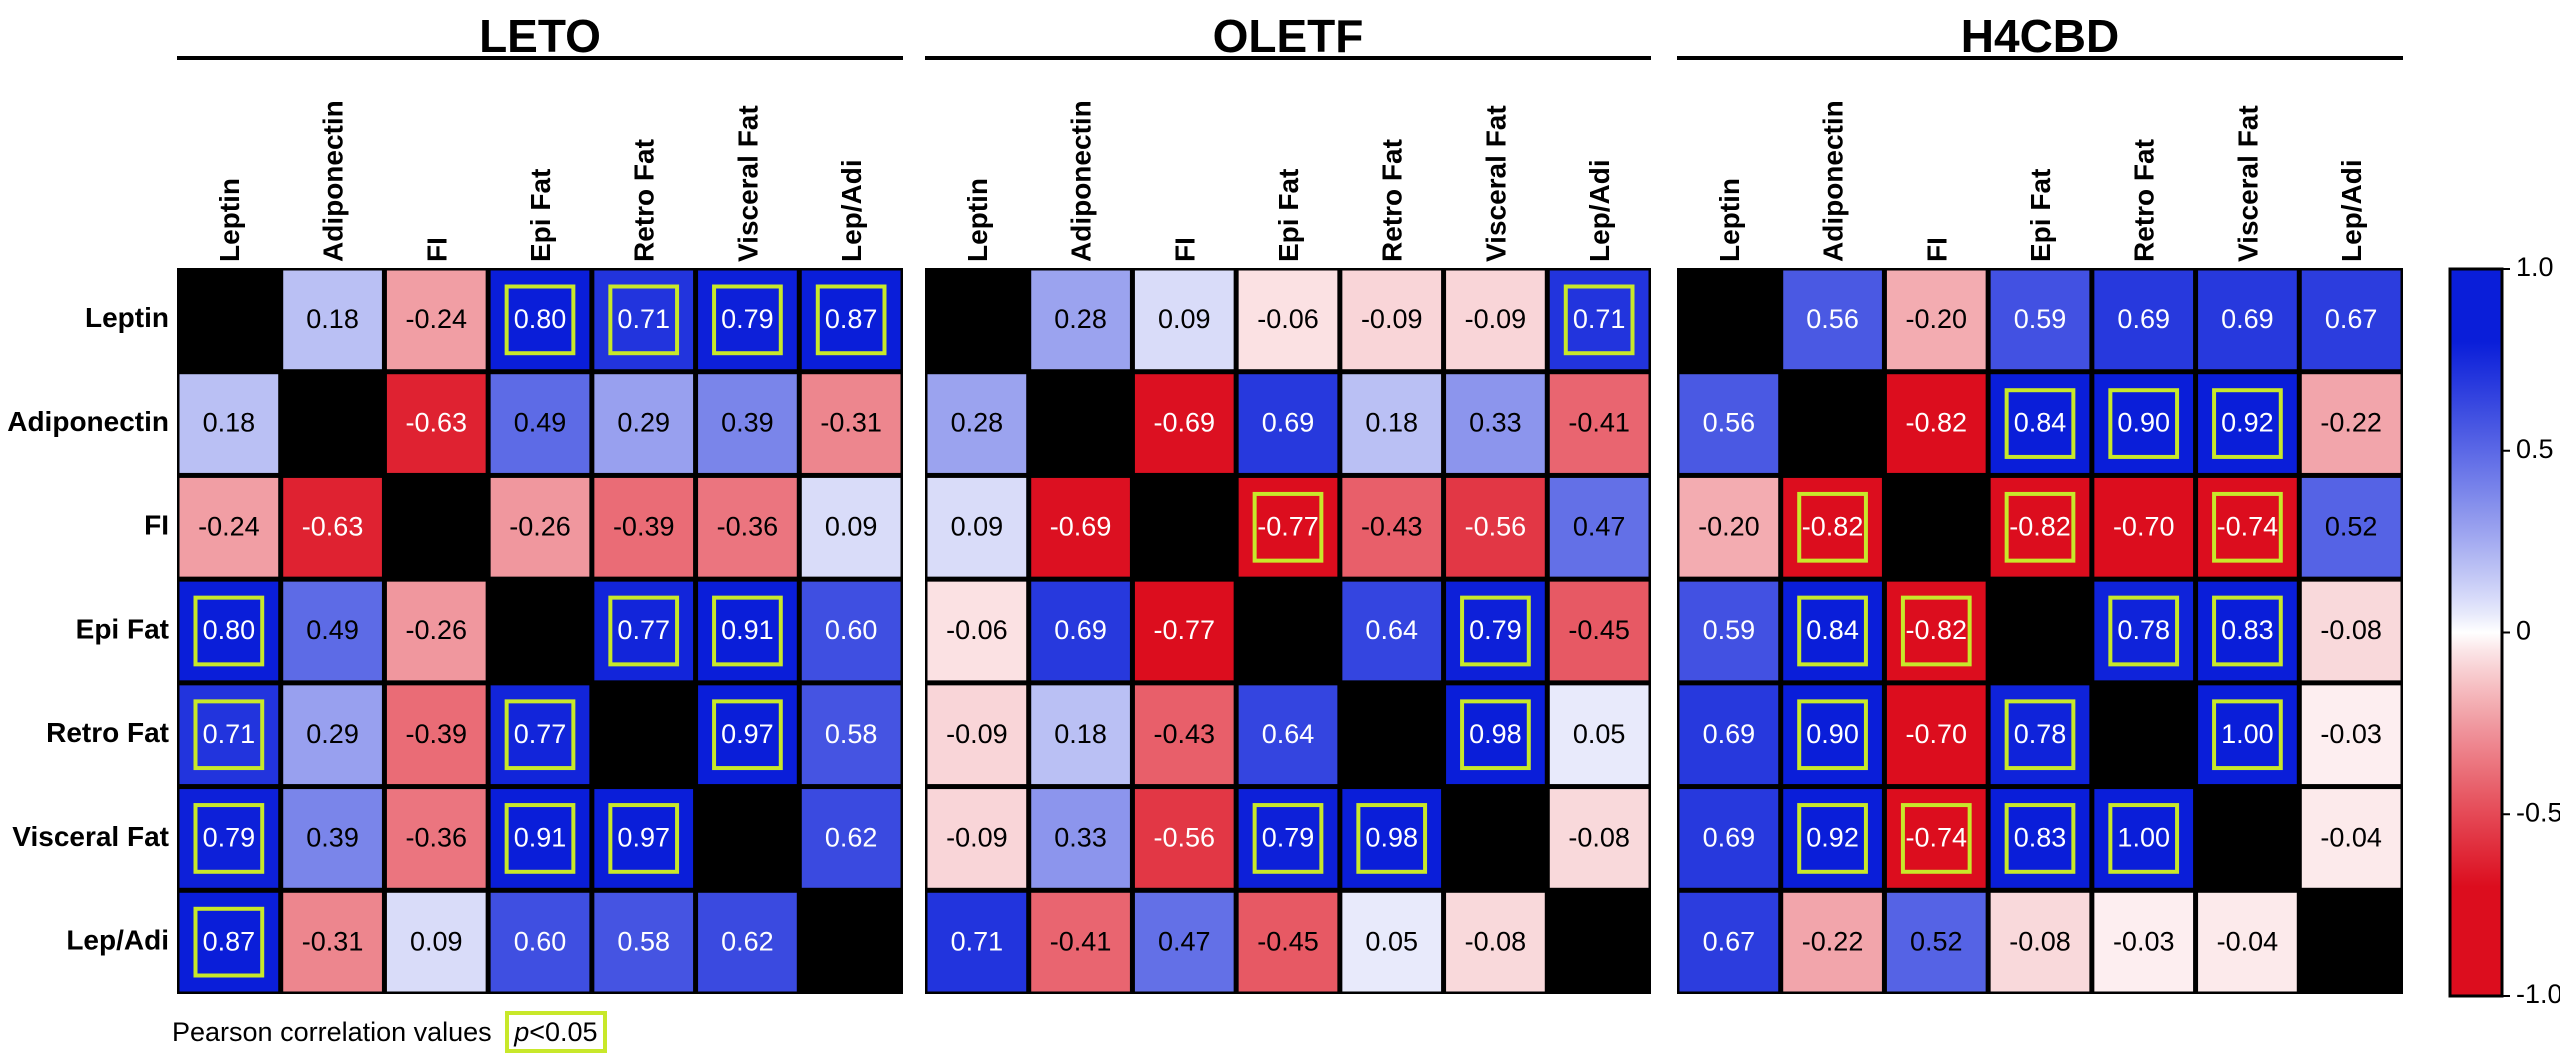  I want to click on cell-value-label: 0.60, so click(851, 630).